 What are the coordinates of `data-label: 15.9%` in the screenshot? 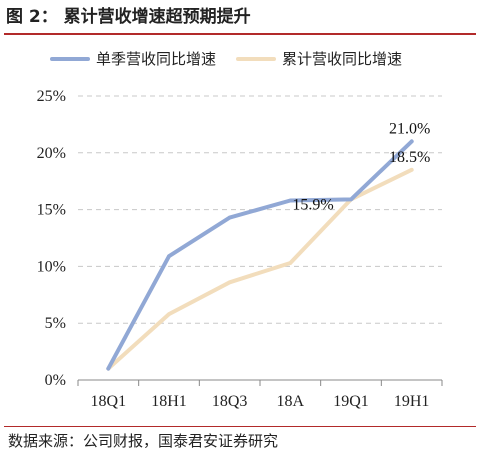 It's located at (312, 204).